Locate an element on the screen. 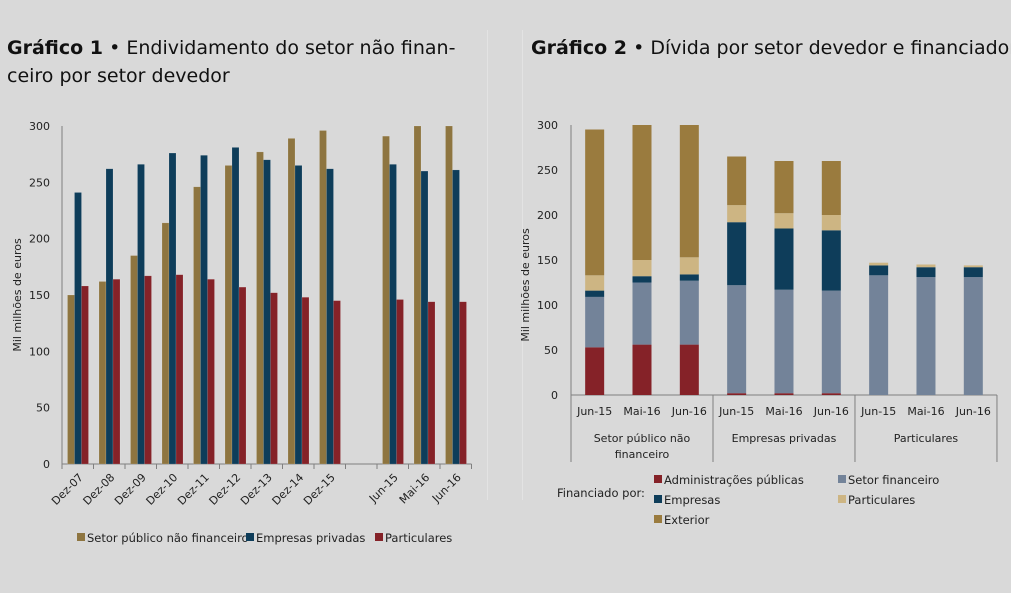  chart2-legend-title: Financiado por: is located at coordinates (601, 493).